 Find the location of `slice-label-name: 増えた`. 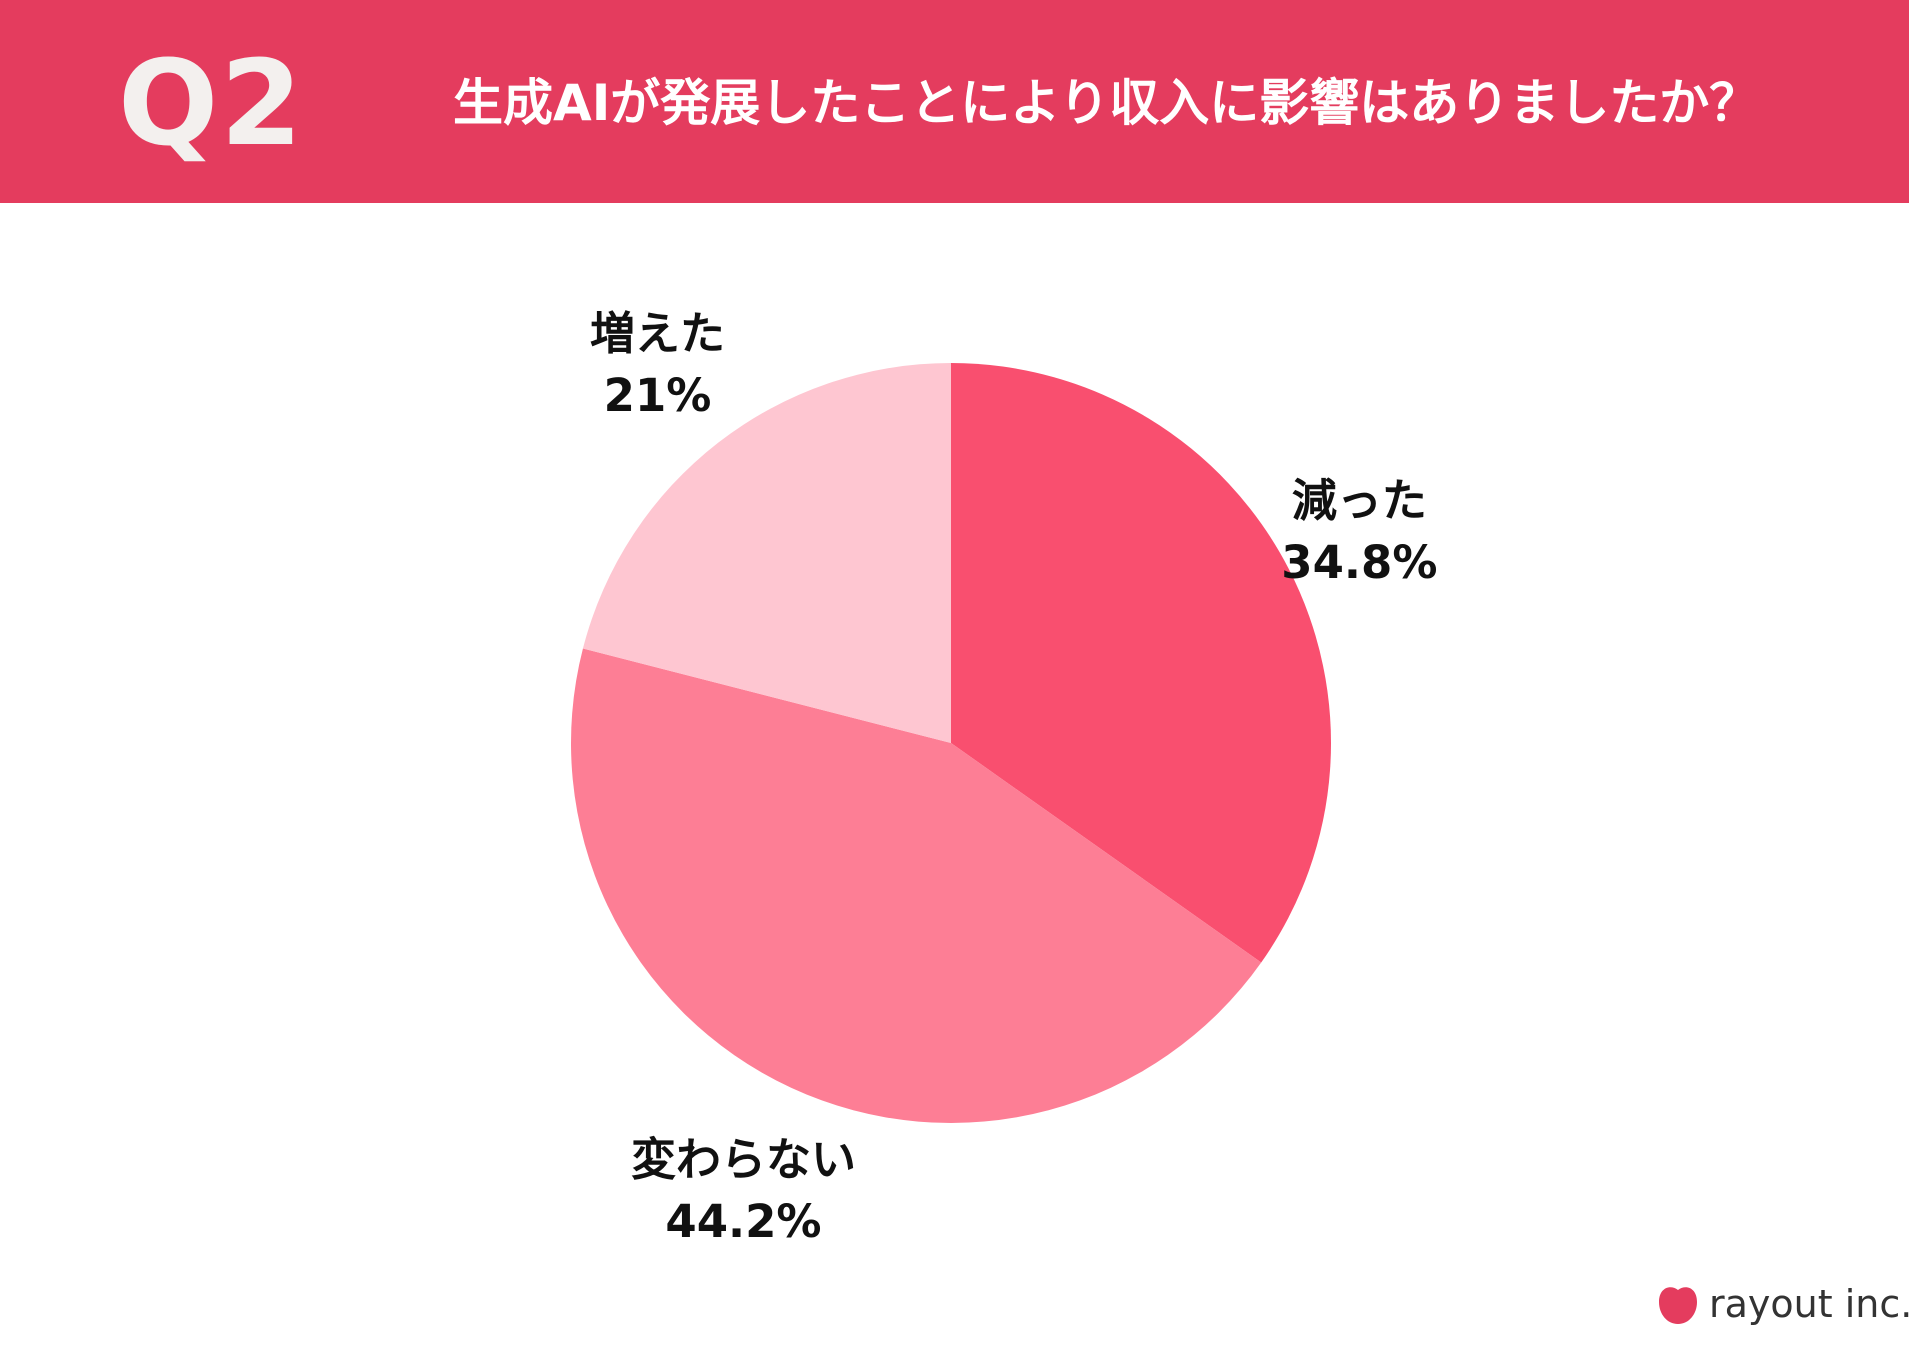

slice-label-name: 増えた is located at coordinates (658, 333).